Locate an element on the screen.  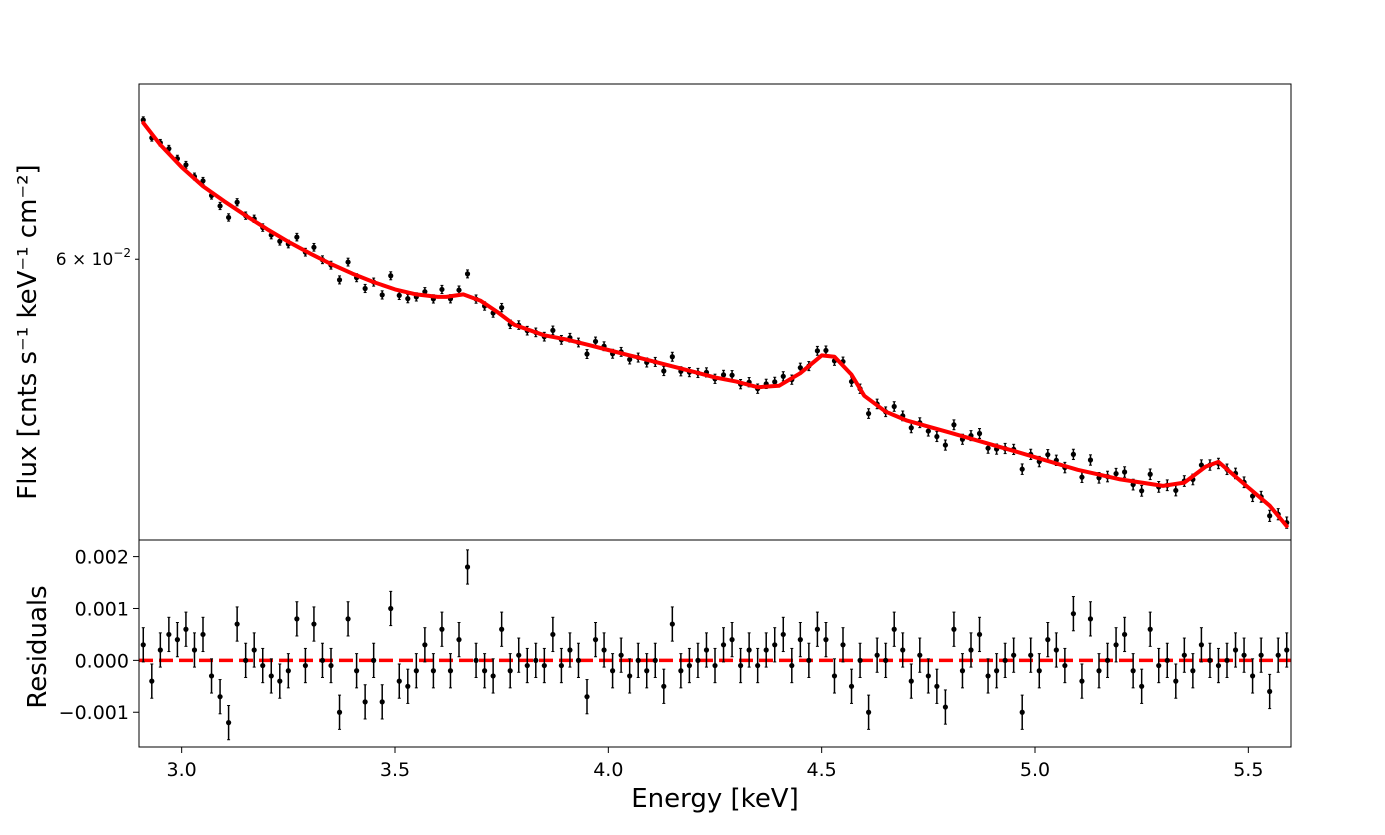
residual-y-tick-label: 0.002 is located at coordinates (102, 558).